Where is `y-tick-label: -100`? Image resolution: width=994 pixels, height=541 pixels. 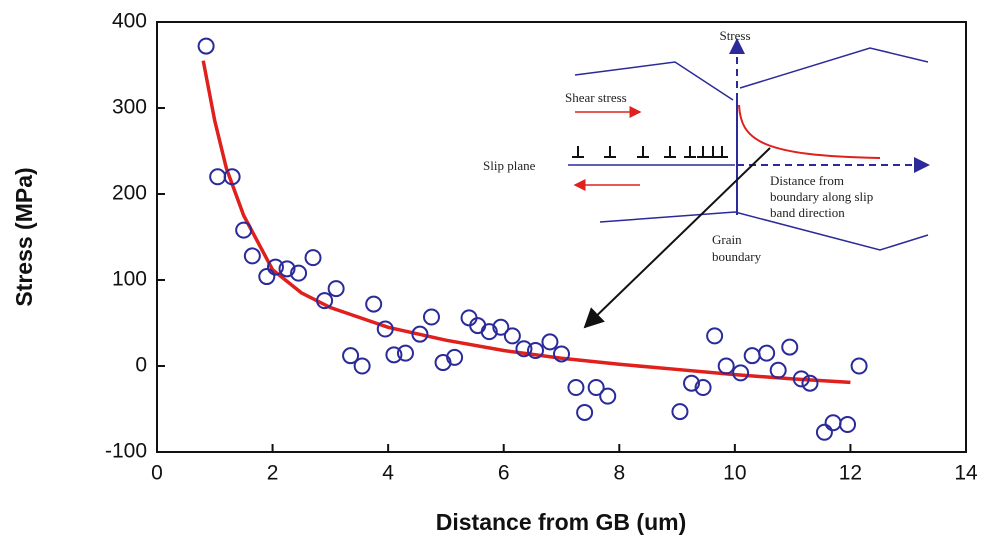
y-tick-label: -100 is located at coordinates (126, 451).